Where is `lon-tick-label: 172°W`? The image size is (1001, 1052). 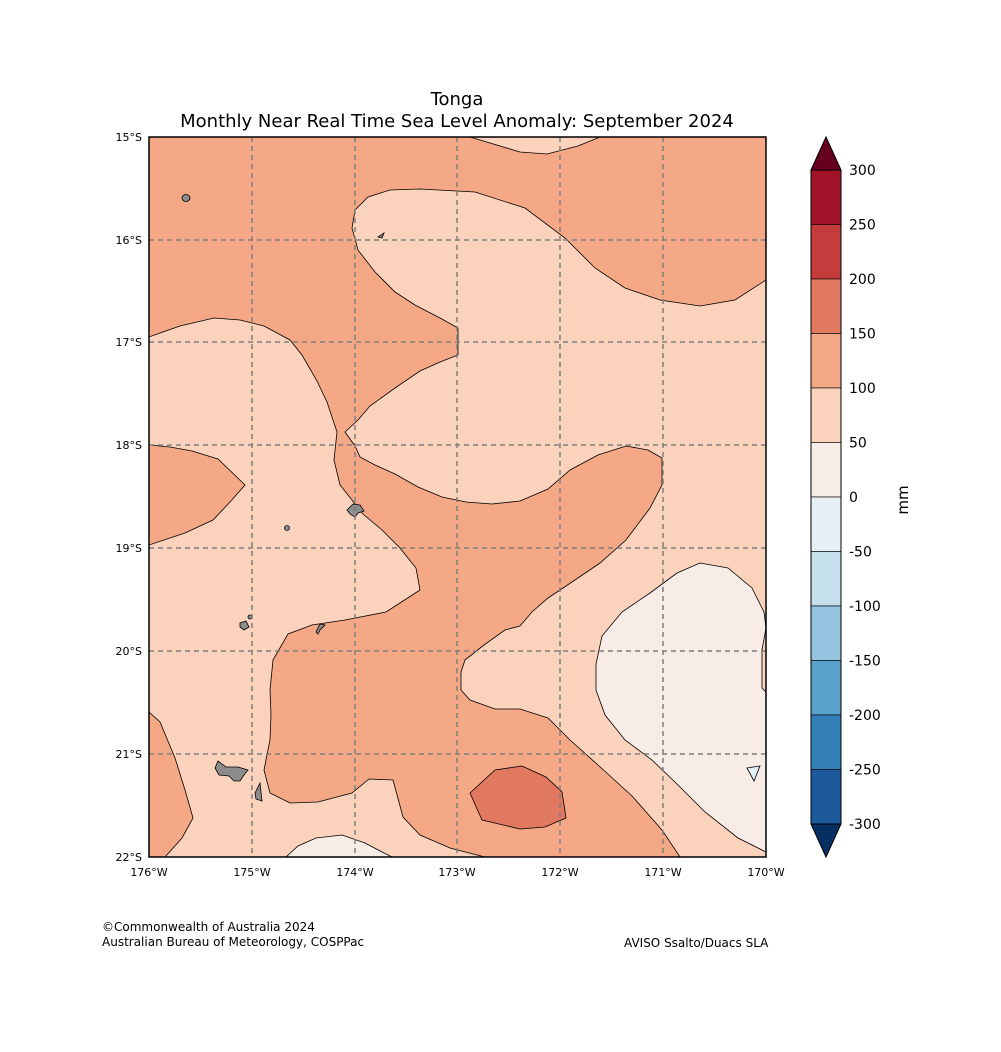
lon-tick-label: 172°W is located at coordinates (559, 872).